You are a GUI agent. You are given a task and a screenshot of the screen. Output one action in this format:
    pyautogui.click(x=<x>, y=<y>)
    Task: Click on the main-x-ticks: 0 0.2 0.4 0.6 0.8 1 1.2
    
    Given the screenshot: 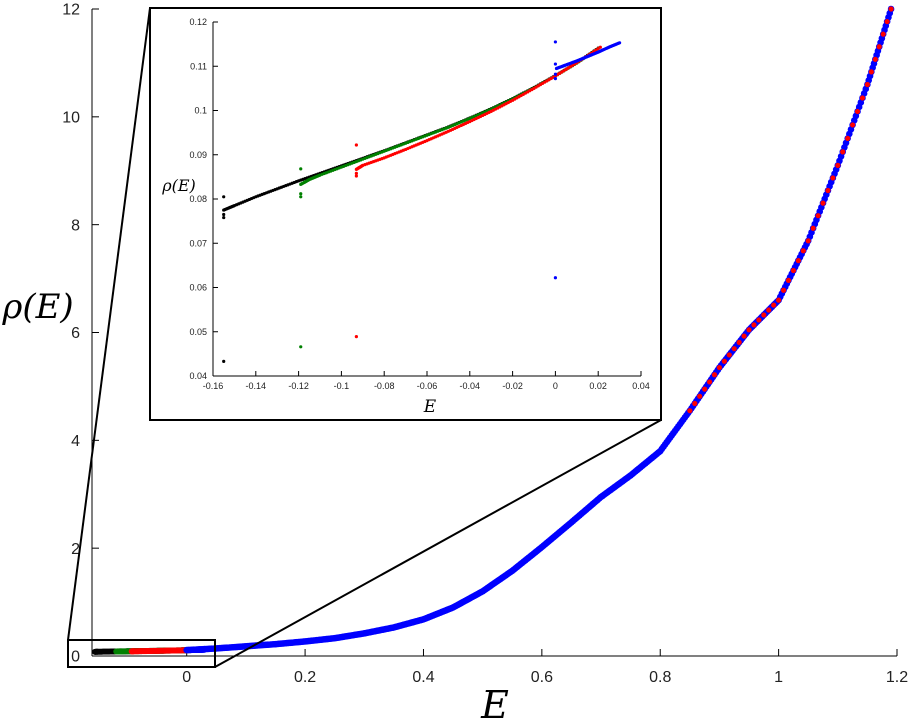 What is the action you would take?
    pyautogui.click(x=545, y=667)
    